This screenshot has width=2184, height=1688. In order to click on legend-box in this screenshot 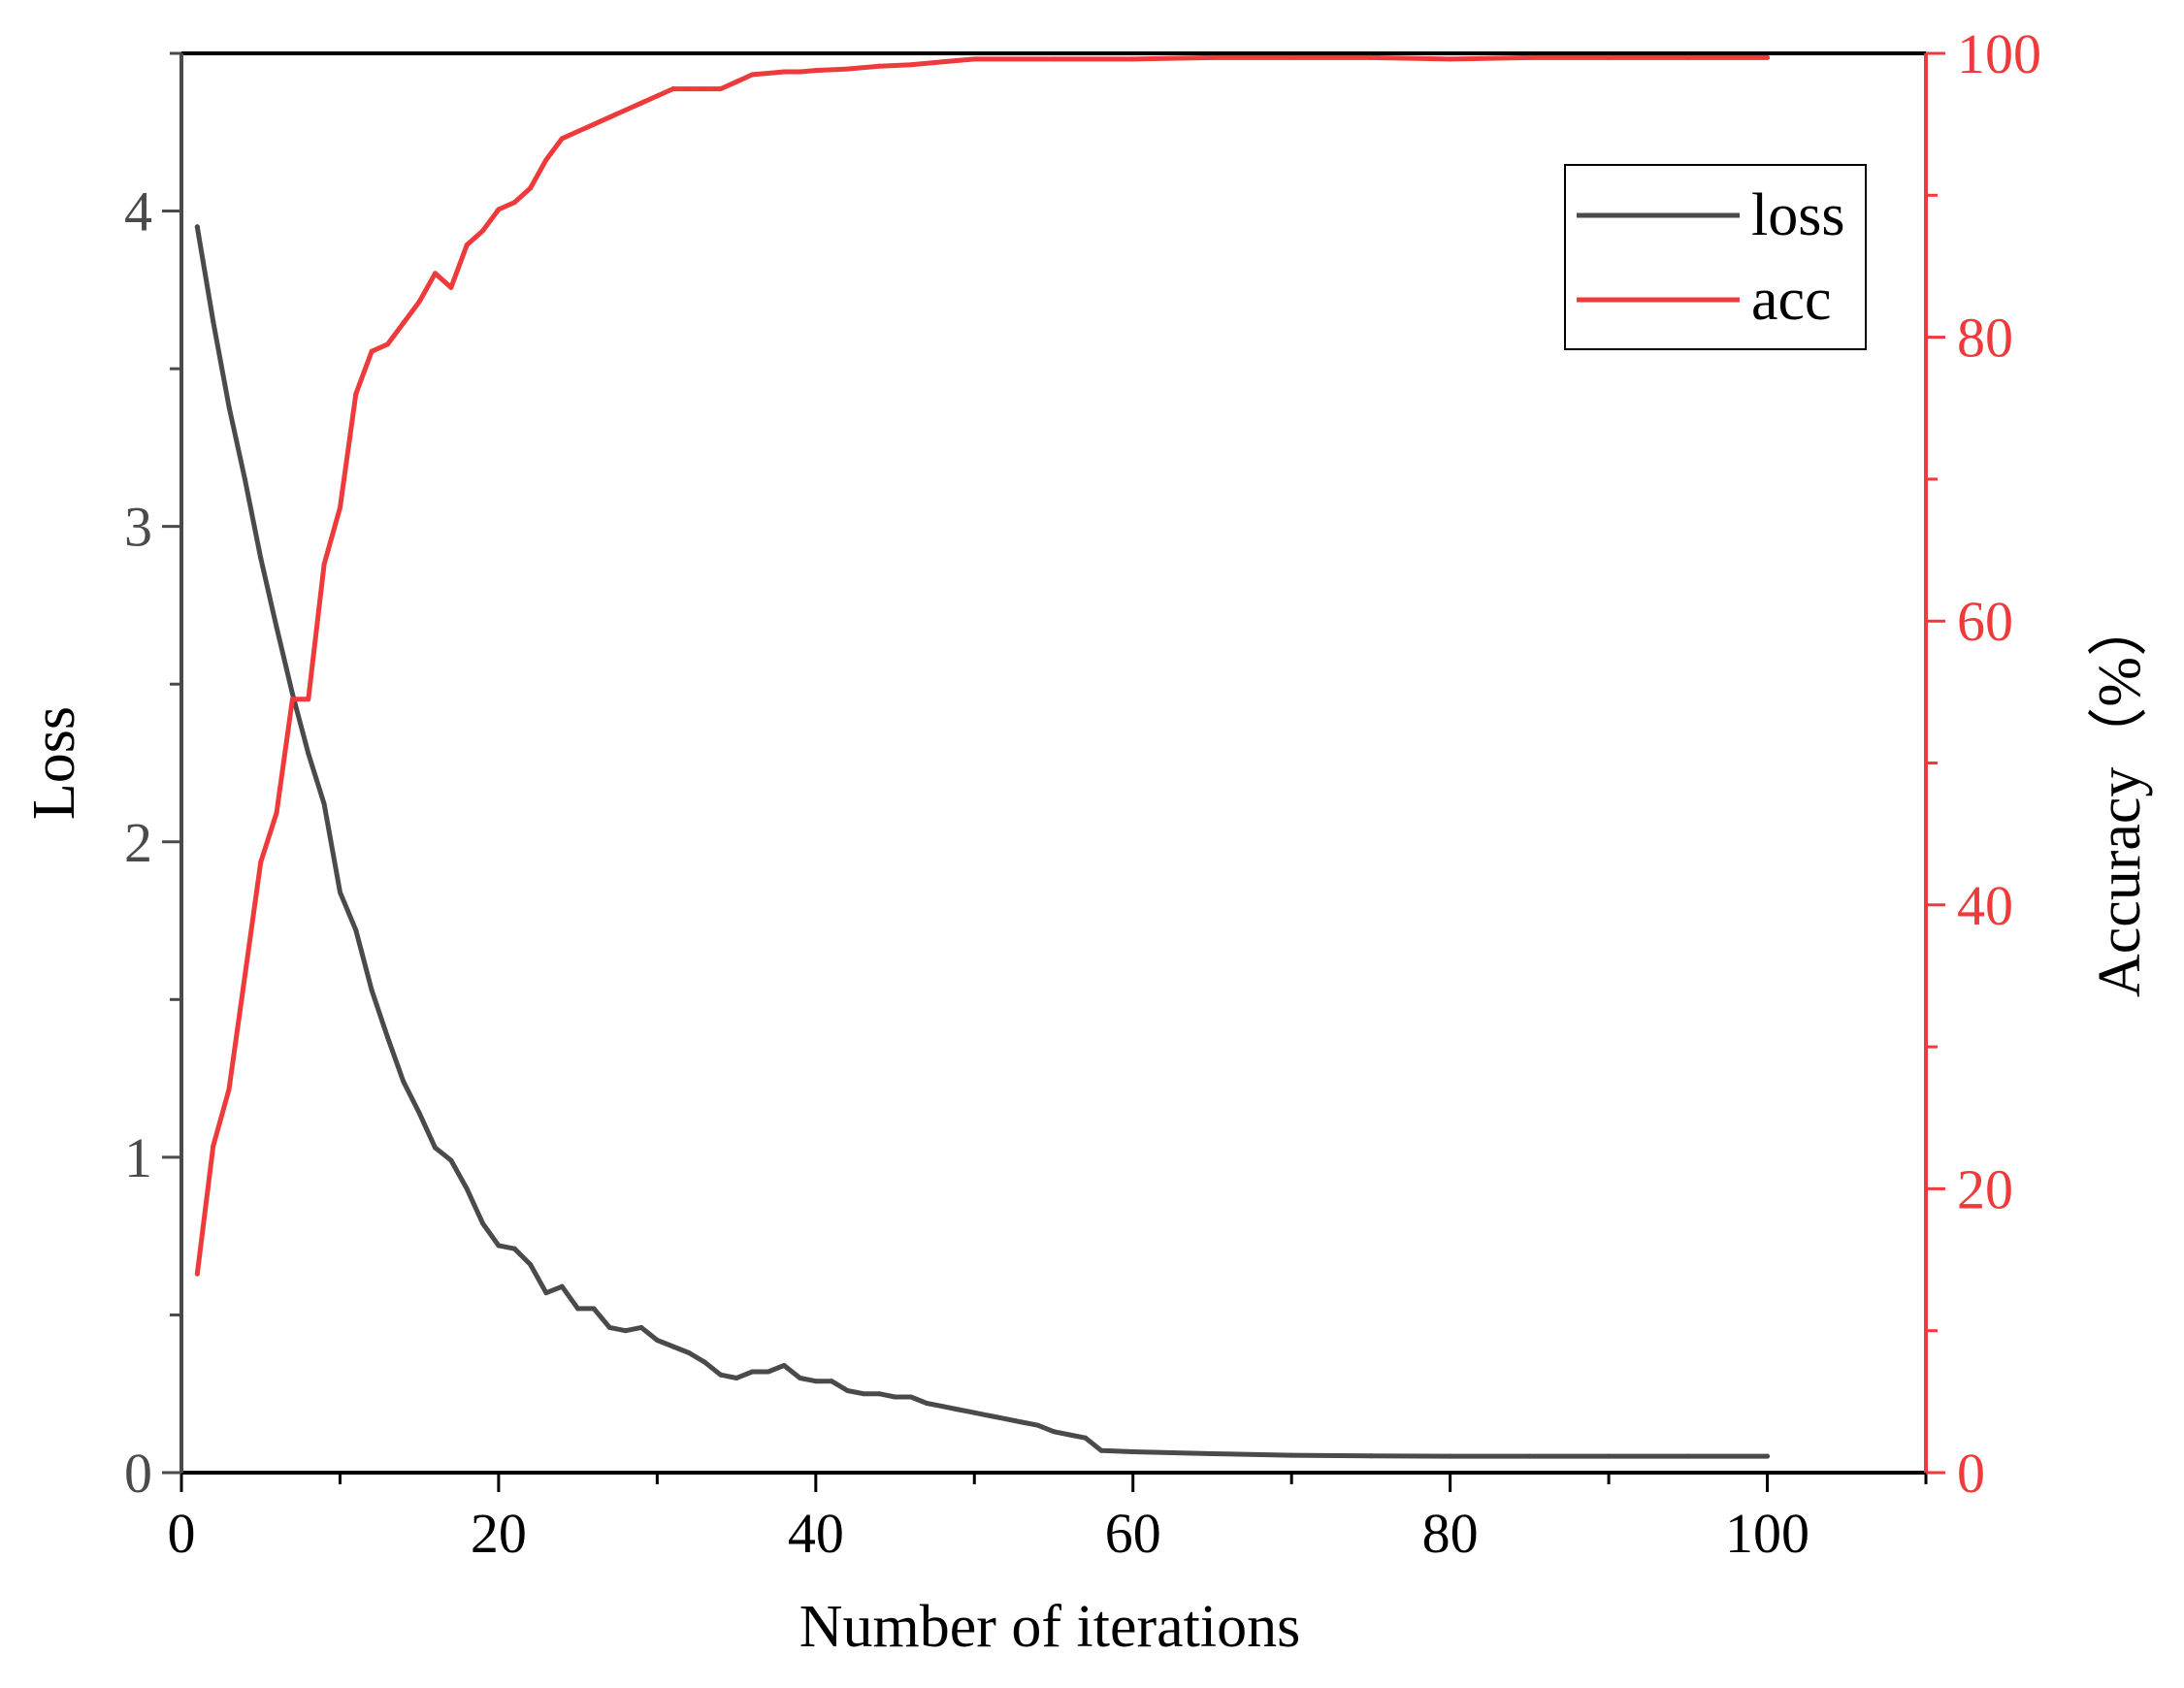, I will do `click(1715, 257)`.